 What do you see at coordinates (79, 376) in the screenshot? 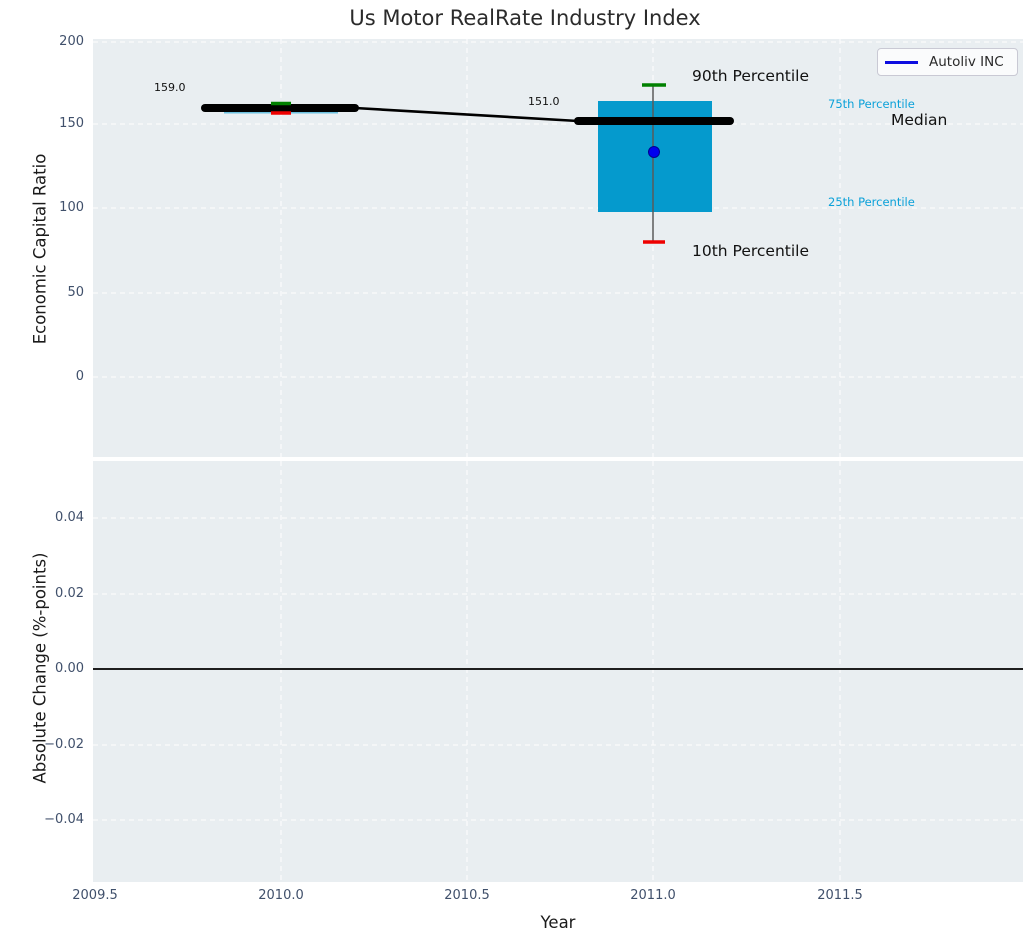
I see `ytick-top: 0` at bounding box center [79, 376].